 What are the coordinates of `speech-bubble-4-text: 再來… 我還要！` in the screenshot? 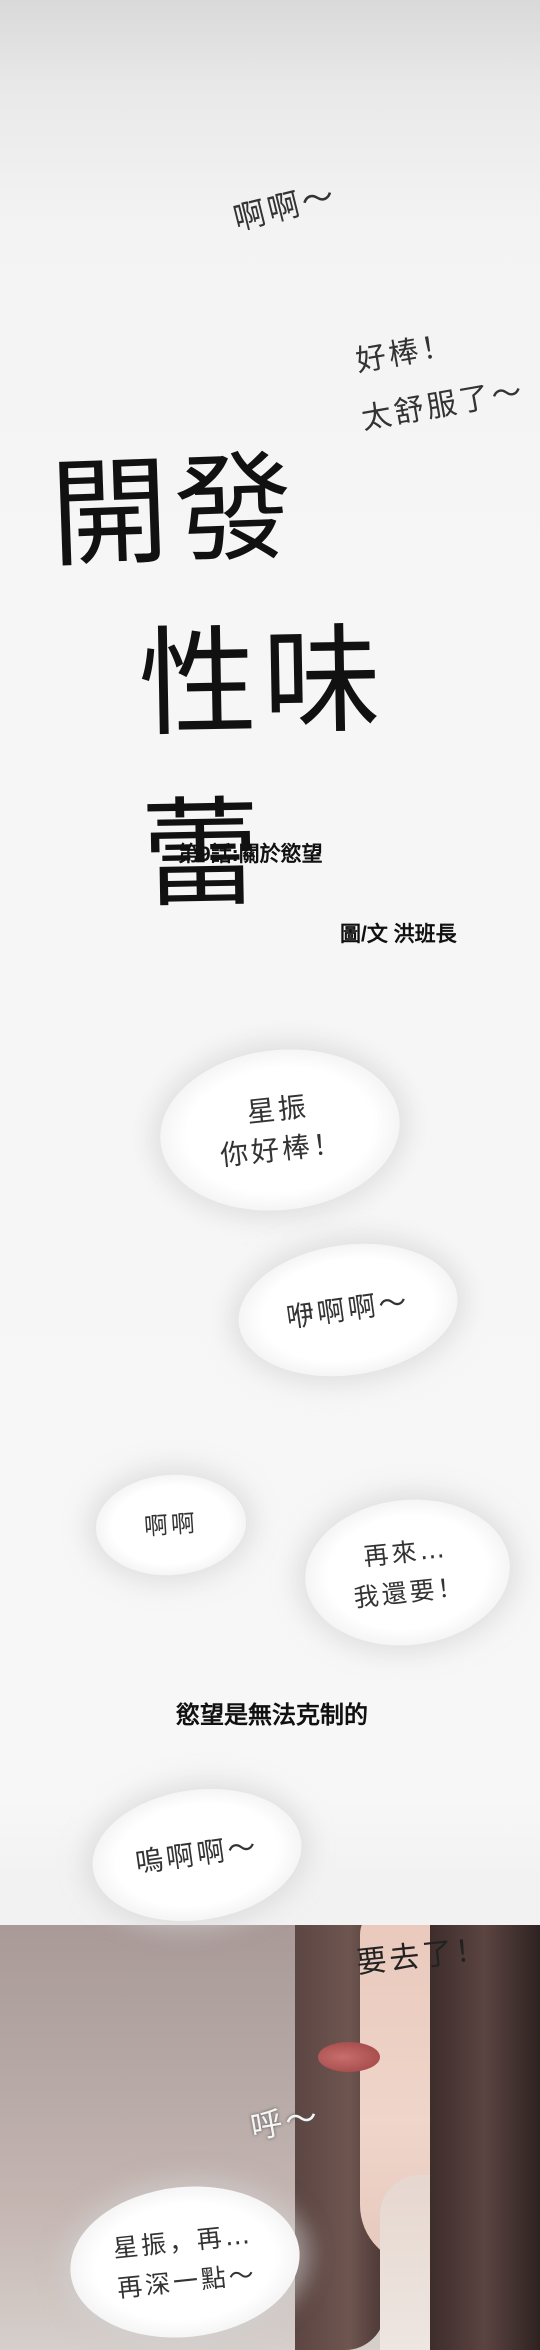 It's located at (409, 1573).